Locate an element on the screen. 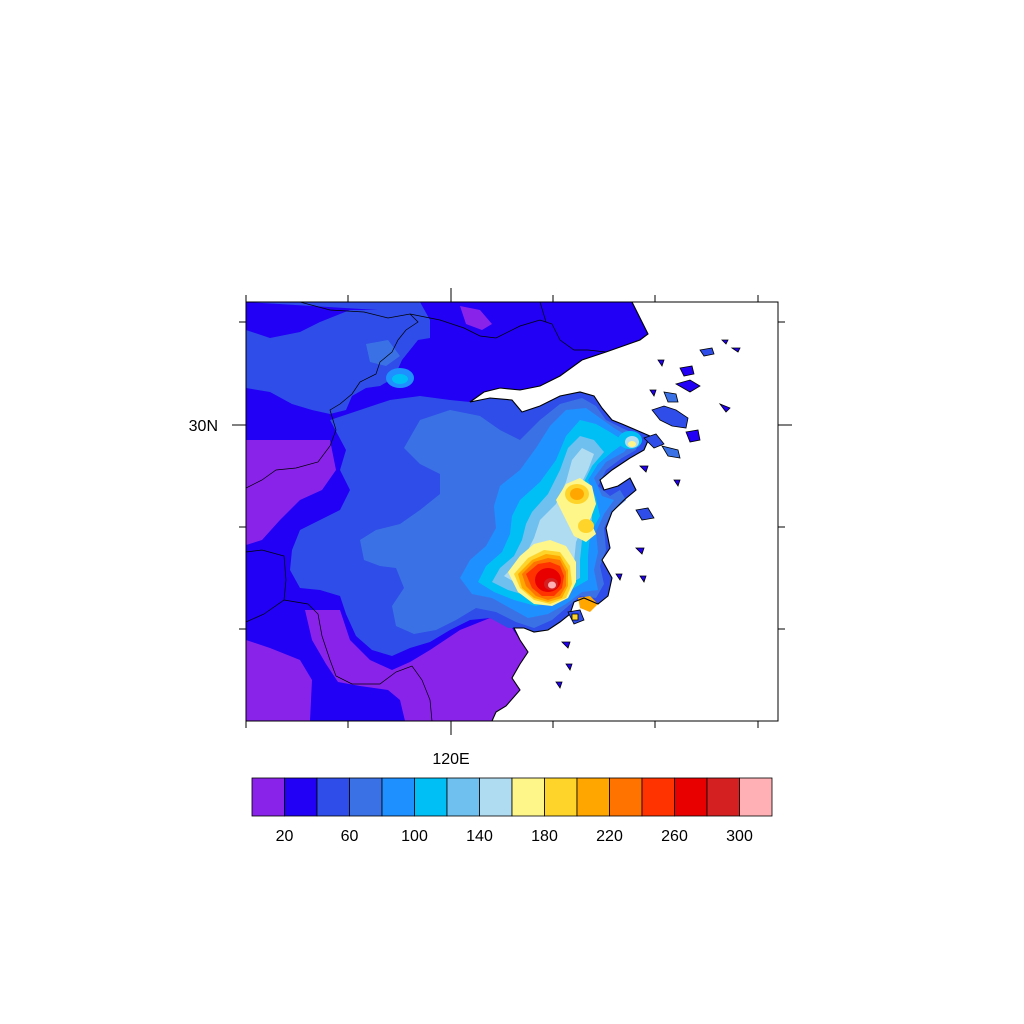 The height and width of the screenshot is (1024, 1024). province-borders is located at coordinates (426, 511).